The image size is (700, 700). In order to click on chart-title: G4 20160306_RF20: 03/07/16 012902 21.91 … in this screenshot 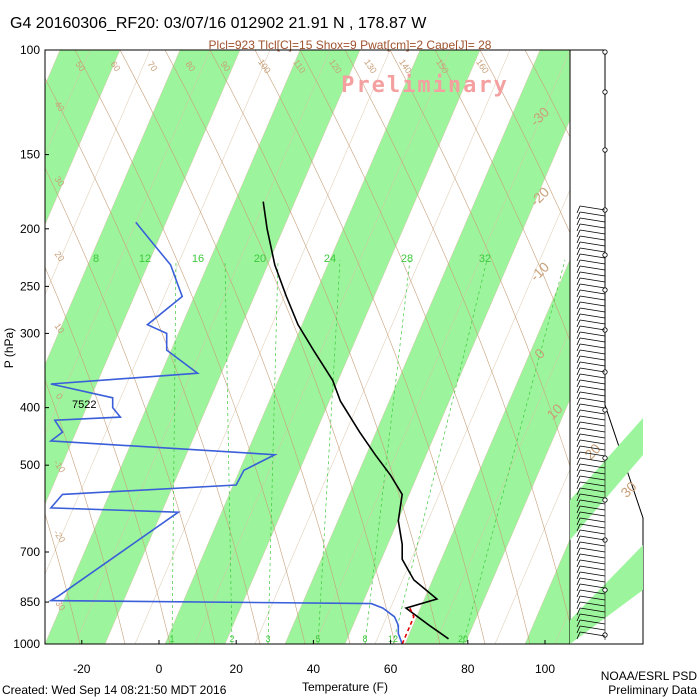, I will do `click(218, 23)`.